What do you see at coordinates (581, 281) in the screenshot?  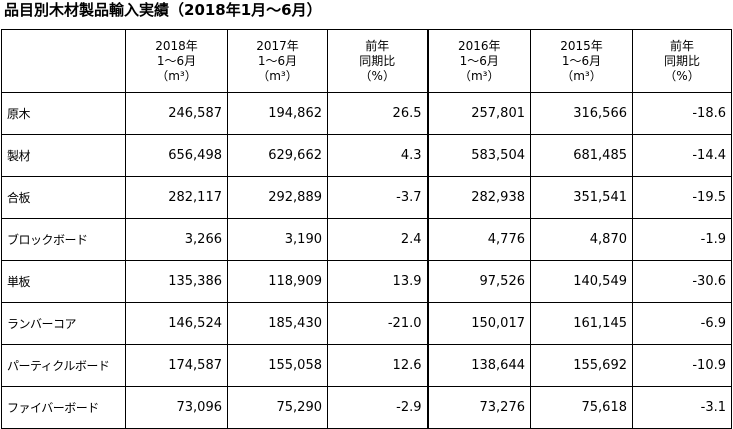 I see `value-2015-cell: 140,549` at bounding box center [581, 281].